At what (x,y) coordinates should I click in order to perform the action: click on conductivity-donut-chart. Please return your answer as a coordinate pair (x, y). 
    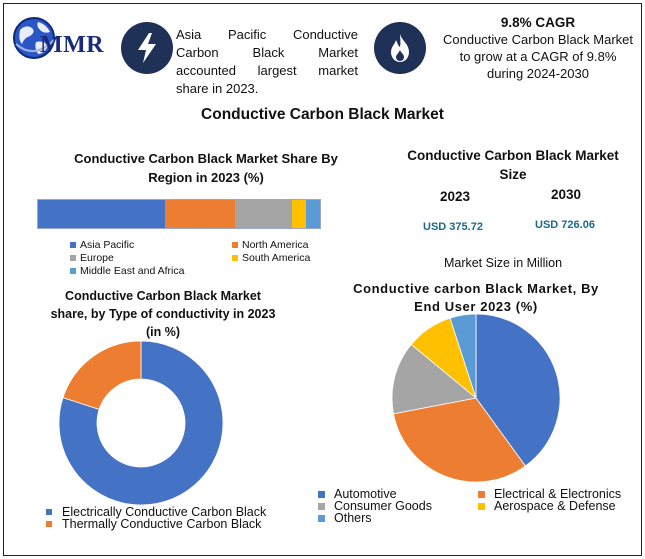
    Looking at the image, I should click on (141, 423).